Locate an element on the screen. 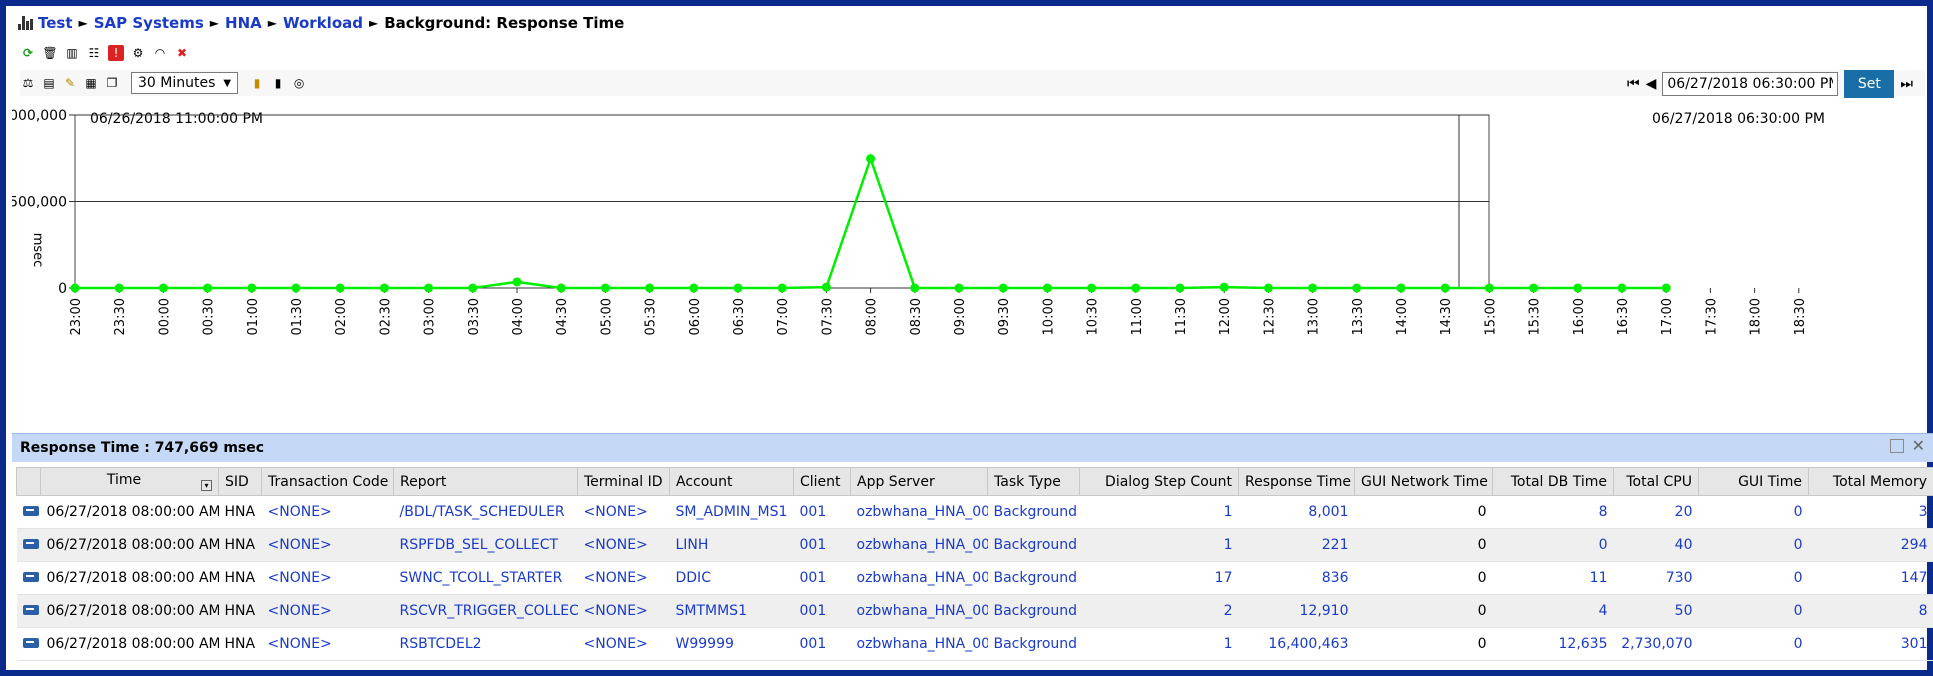  cell-account: DDIC is located at coordinates (731, 578).